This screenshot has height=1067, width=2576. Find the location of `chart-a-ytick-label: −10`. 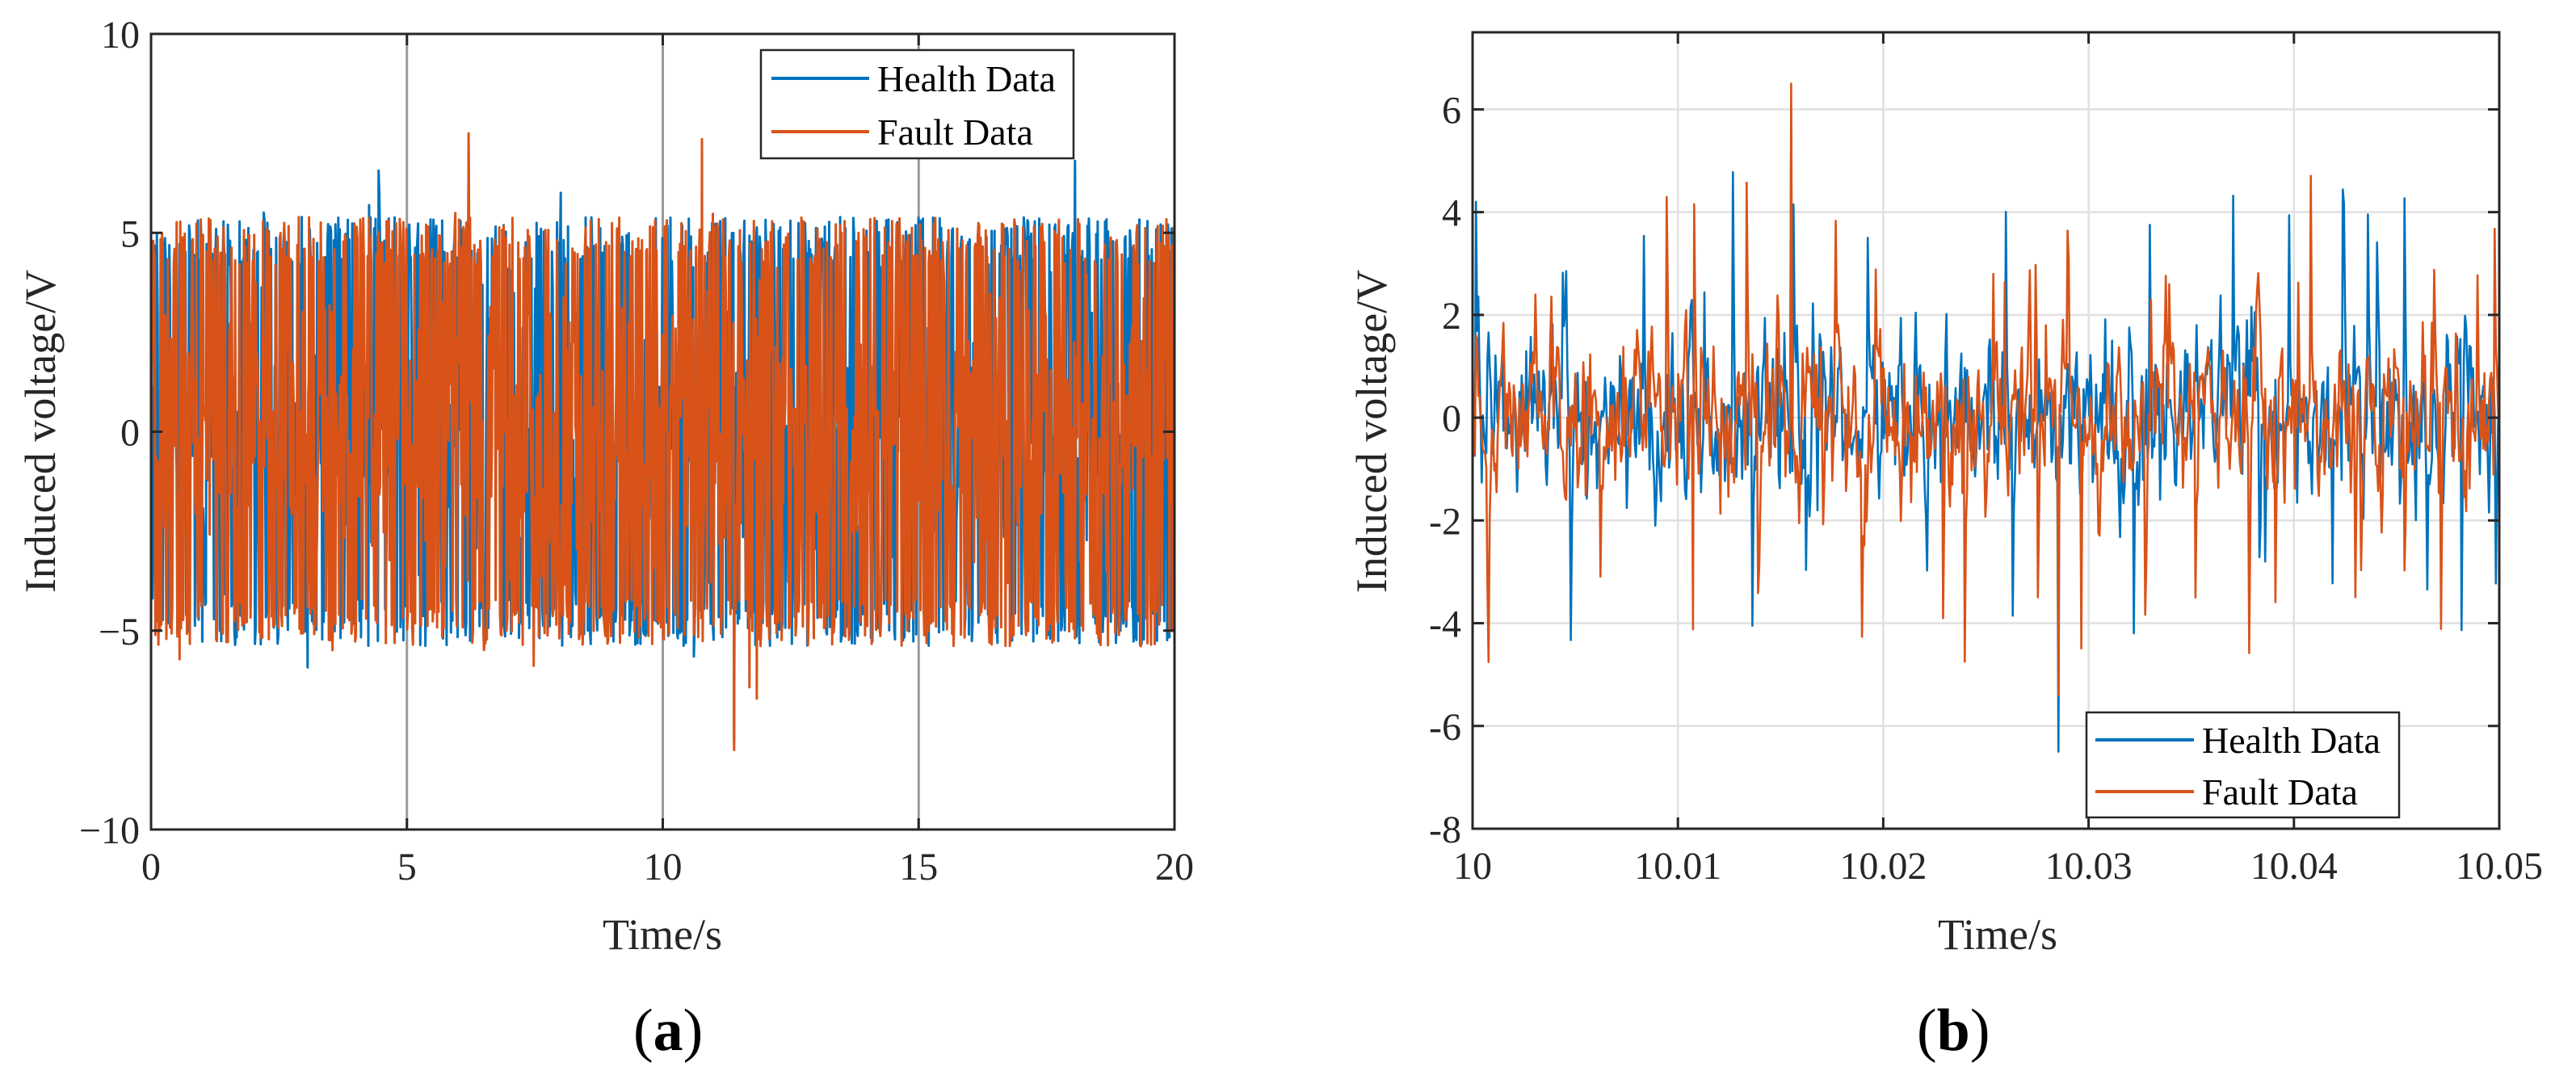

chart-a-ytick-label: −10 is located at coordinates (110, 830).